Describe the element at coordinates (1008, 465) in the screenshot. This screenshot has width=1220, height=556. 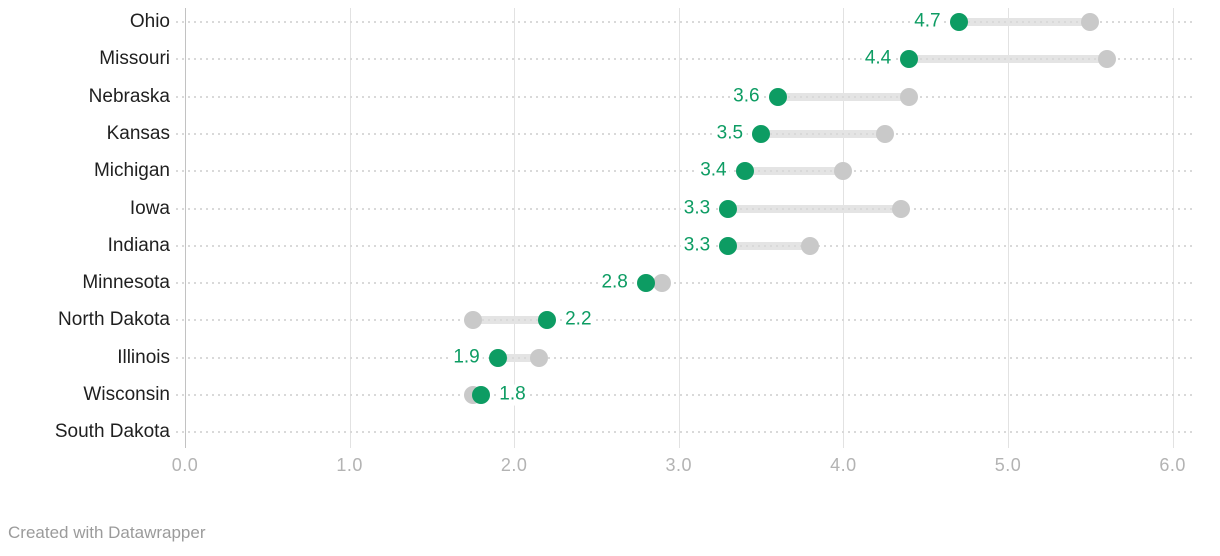
I see `axis-tick-label: 5.0` at that location.